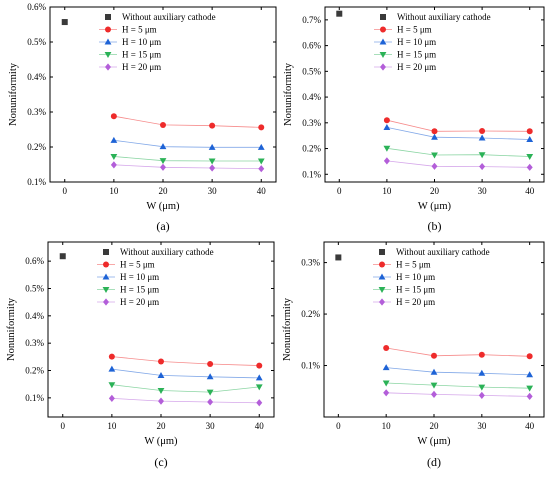 This screenshot has height=478, width=550. Describe the element at coordinates (435, 226) in the screenshot. I see `panel-label: (b)` at that location.